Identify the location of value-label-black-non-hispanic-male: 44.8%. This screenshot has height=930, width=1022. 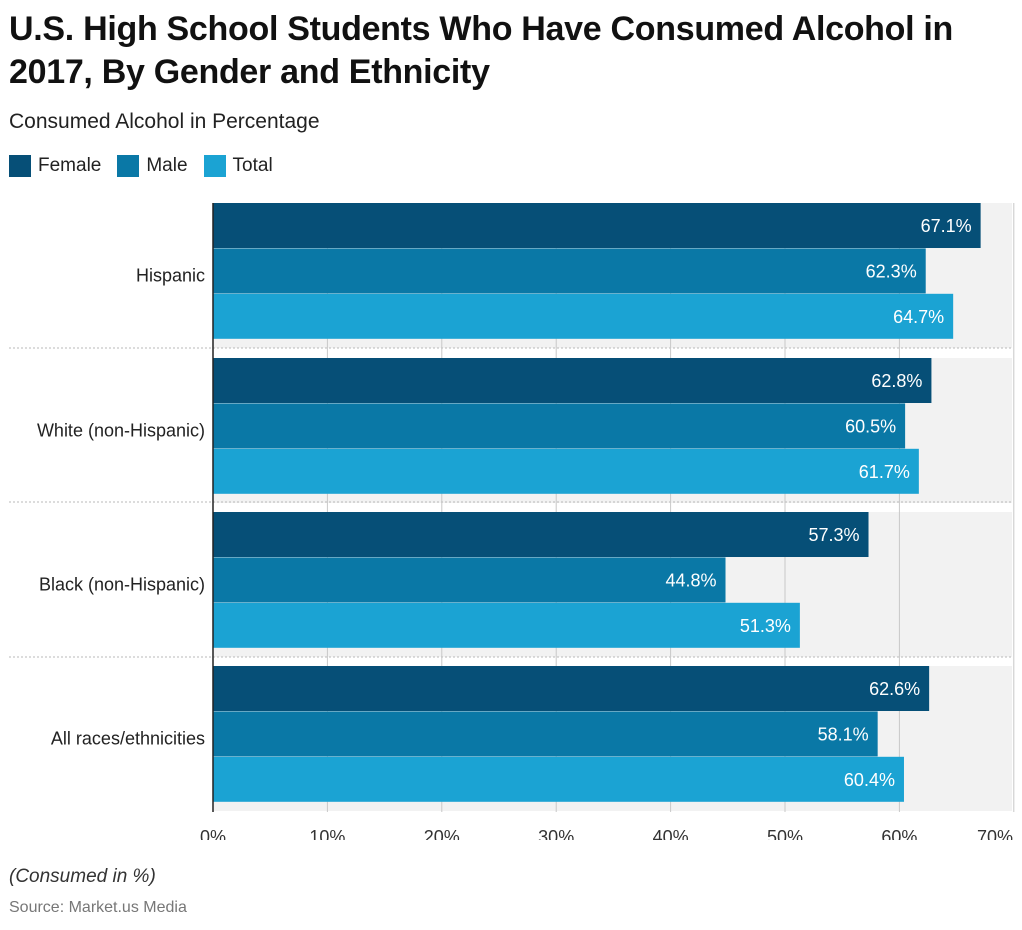
(690, 580).